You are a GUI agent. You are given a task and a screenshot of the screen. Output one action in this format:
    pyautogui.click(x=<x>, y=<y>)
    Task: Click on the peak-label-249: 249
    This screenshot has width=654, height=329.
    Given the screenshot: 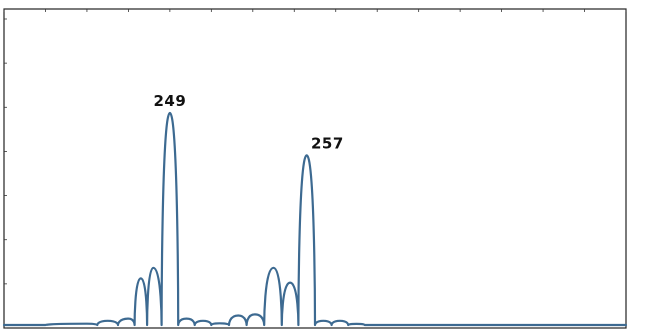 What is the action you would take?
    pyautogui.click(x=169, y=101)
    